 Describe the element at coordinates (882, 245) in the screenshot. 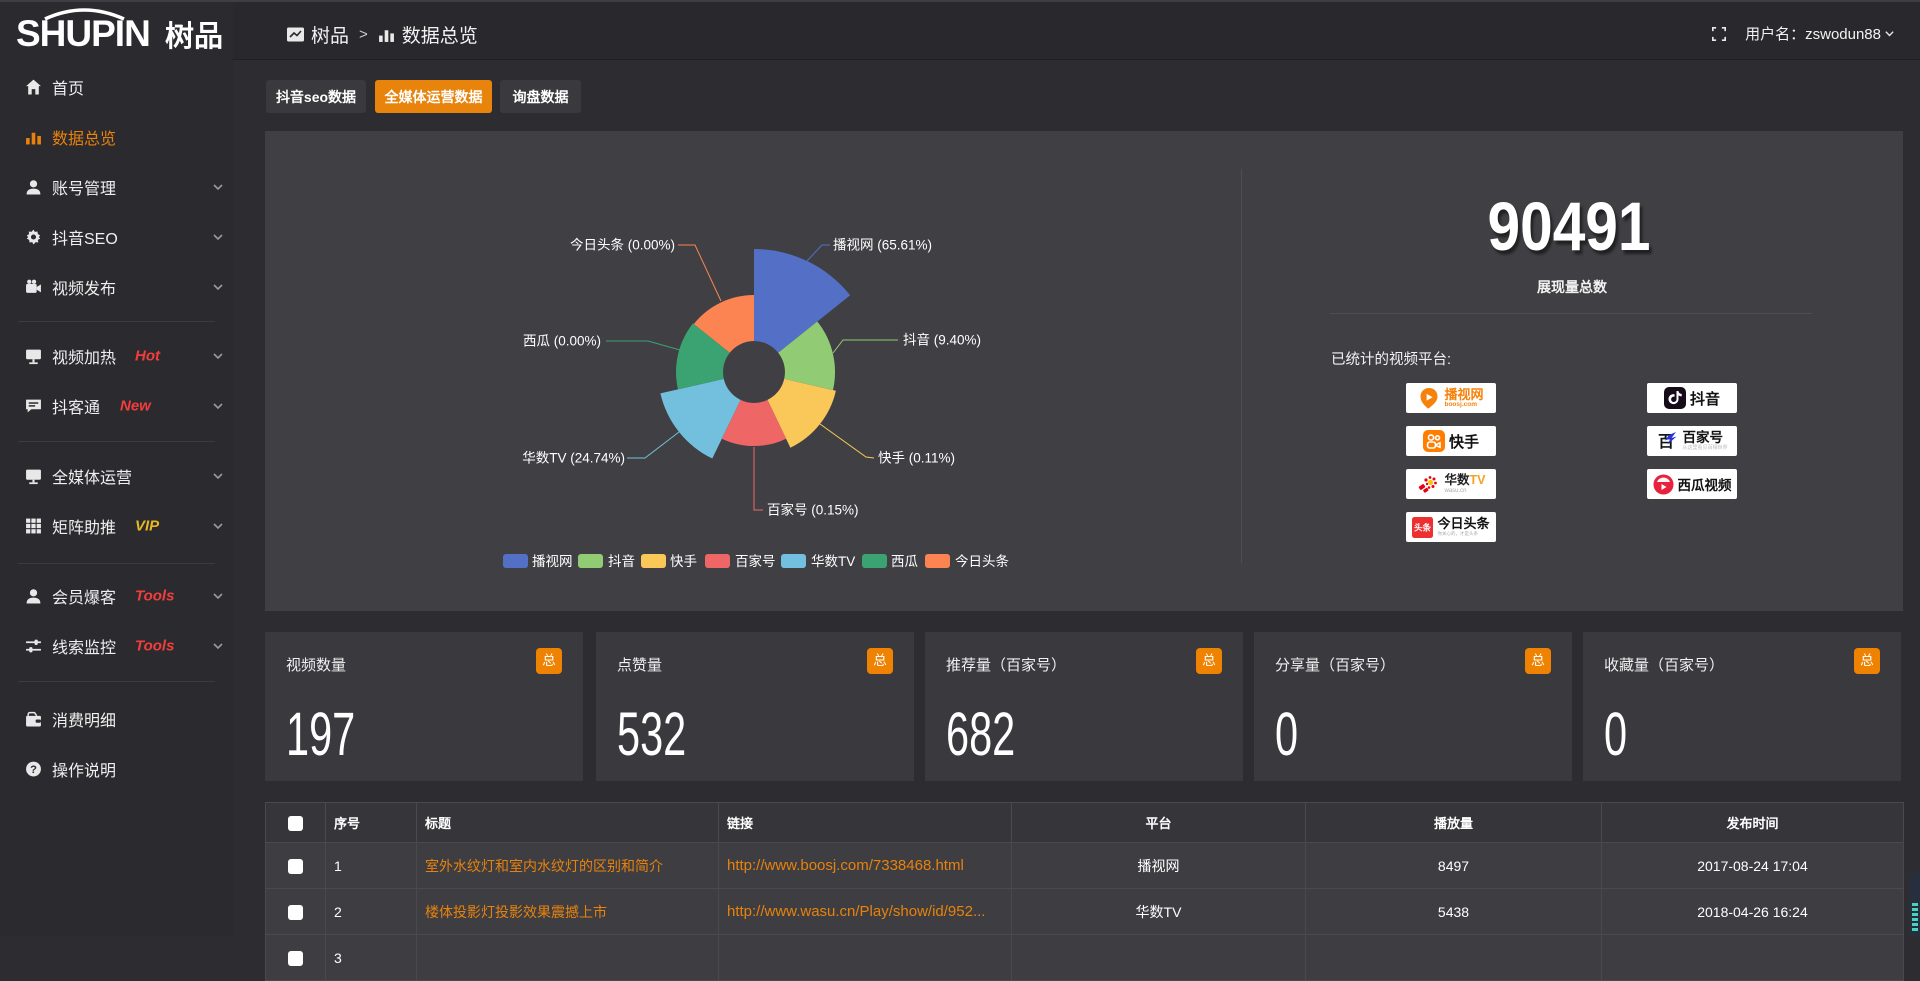

I see `svg-text: 播视网 (65.61%)` at that location.